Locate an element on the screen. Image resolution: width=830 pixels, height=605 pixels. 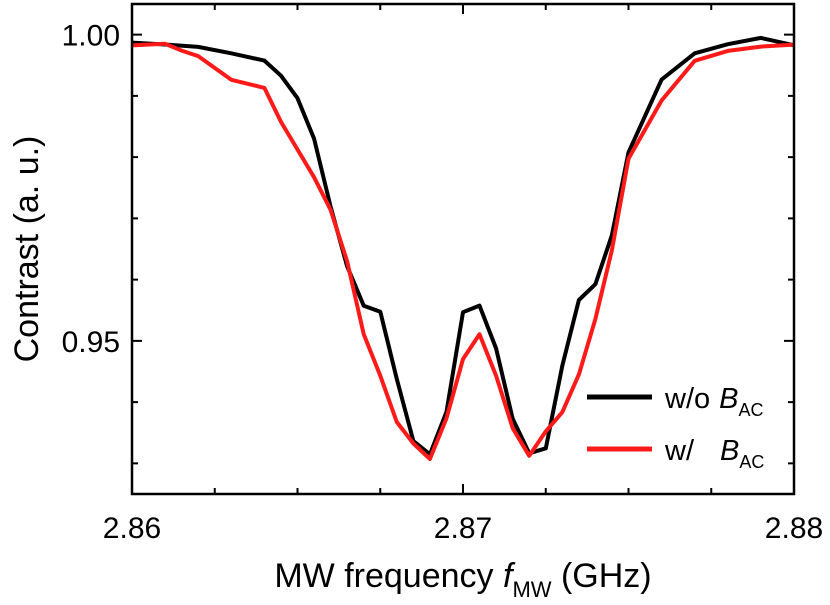
x-axis-title-unit: (GHz) is located at coordinates (602, 576).